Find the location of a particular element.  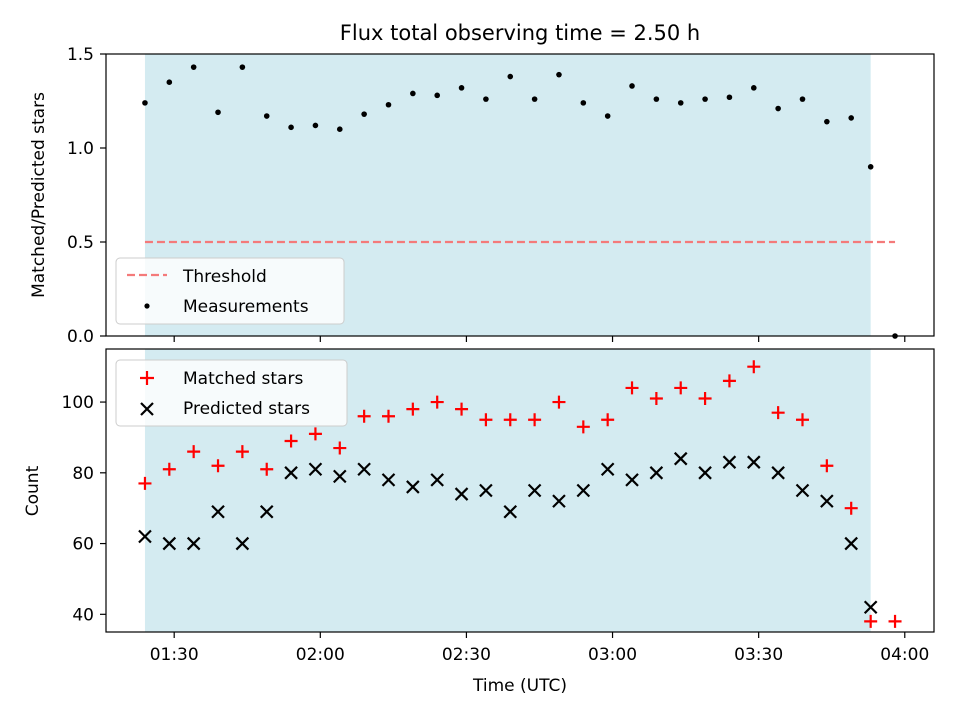

y-tick-label: 0.0 is located at coordinates (80, 337).